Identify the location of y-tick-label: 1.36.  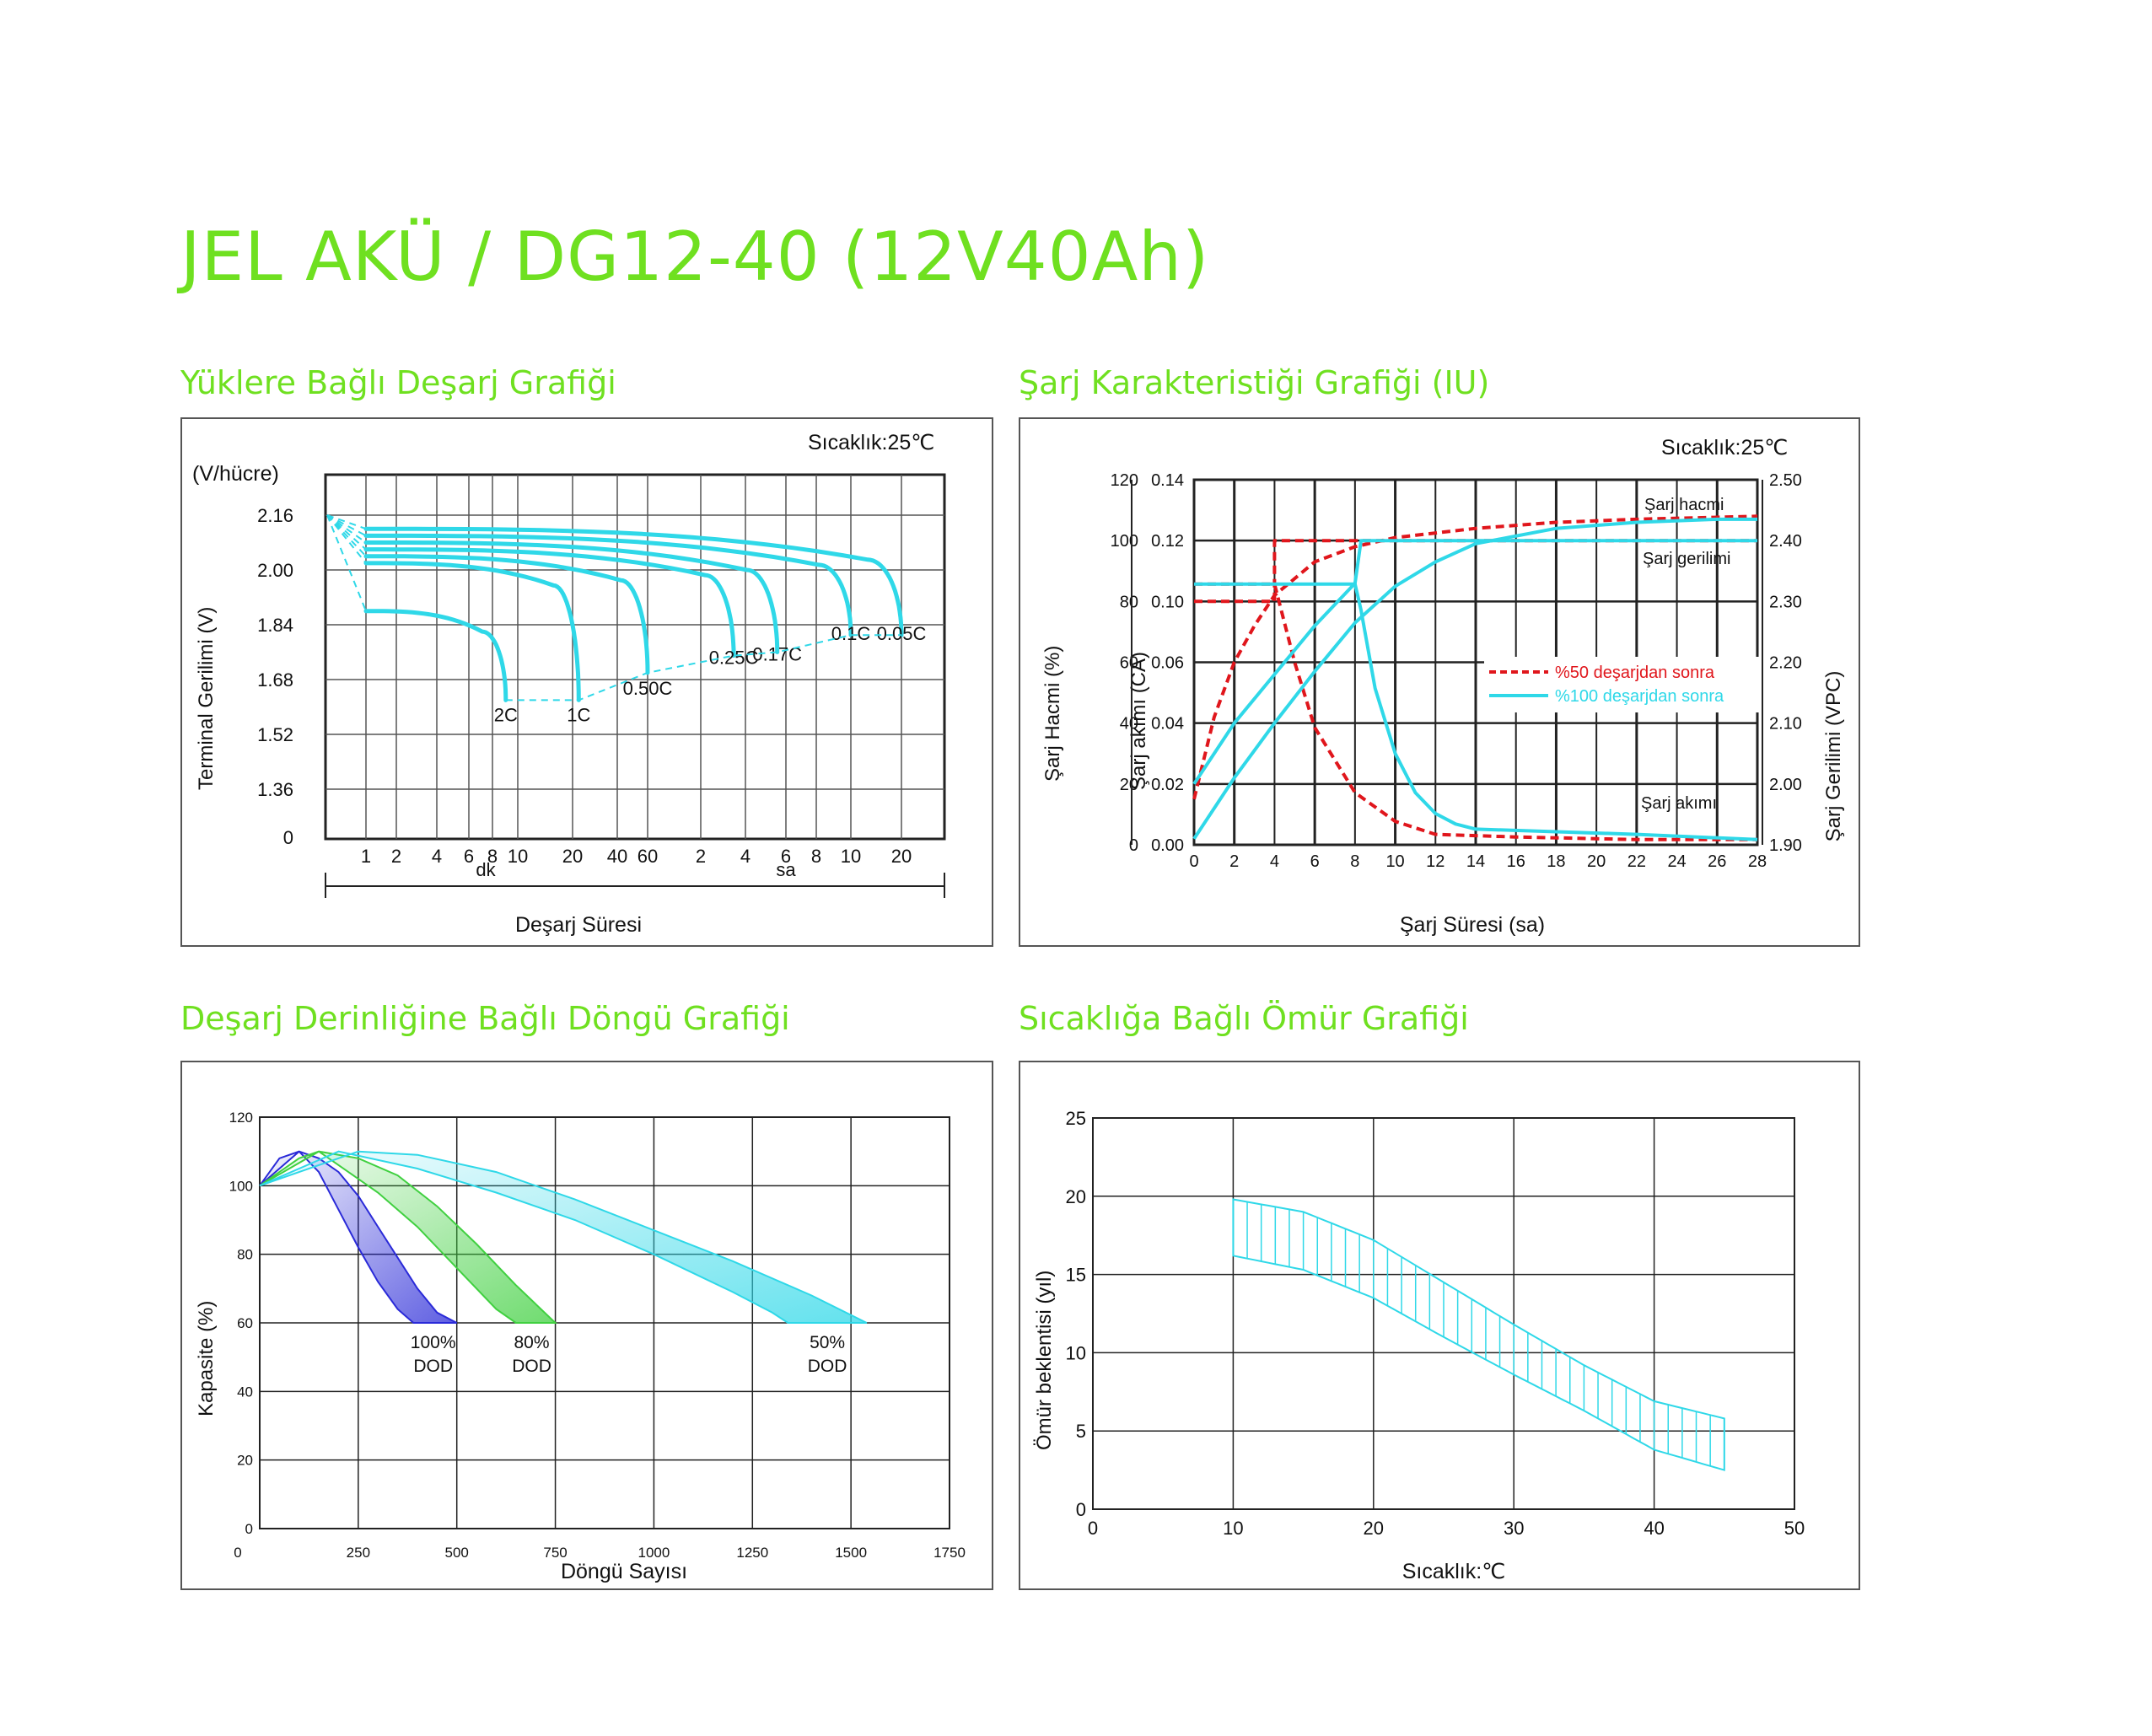
(275, 789).